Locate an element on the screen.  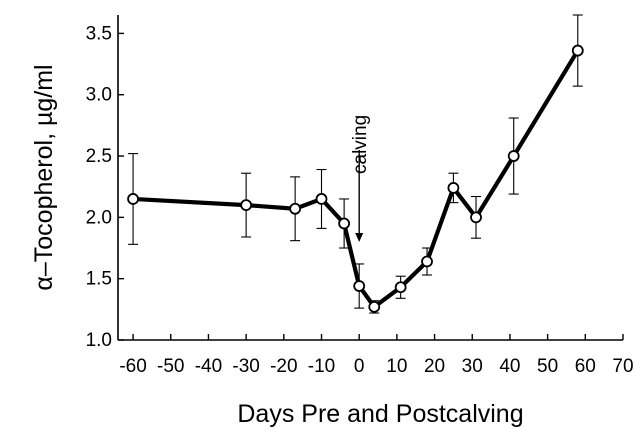
x-tick-label: 0 is located at coordinates (359, 366).